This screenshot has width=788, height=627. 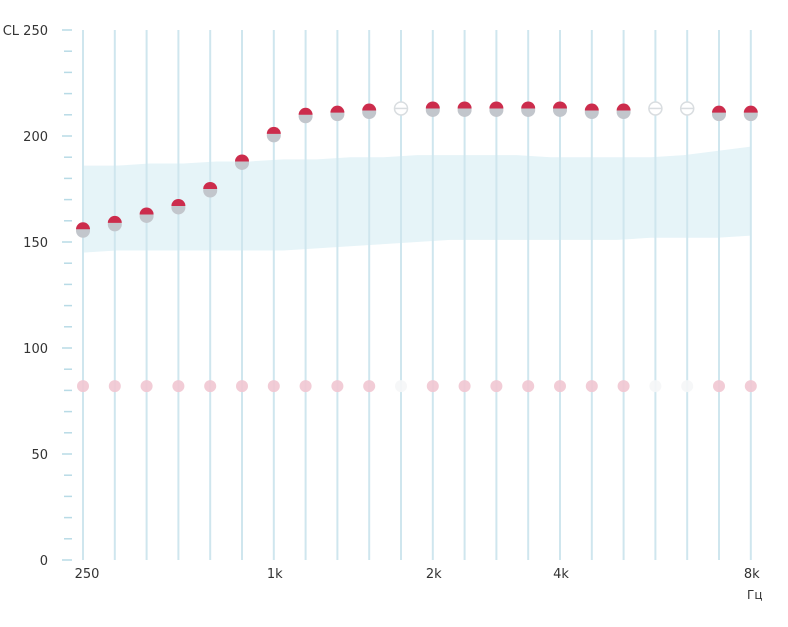 I want to click on x-tick-label: 8k, so click(x=752, y=574).